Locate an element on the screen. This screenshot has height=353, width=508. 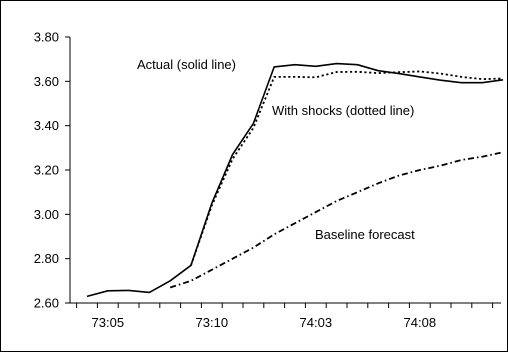
y-tick-label: 3.00 is located at coordinates (46, 214).